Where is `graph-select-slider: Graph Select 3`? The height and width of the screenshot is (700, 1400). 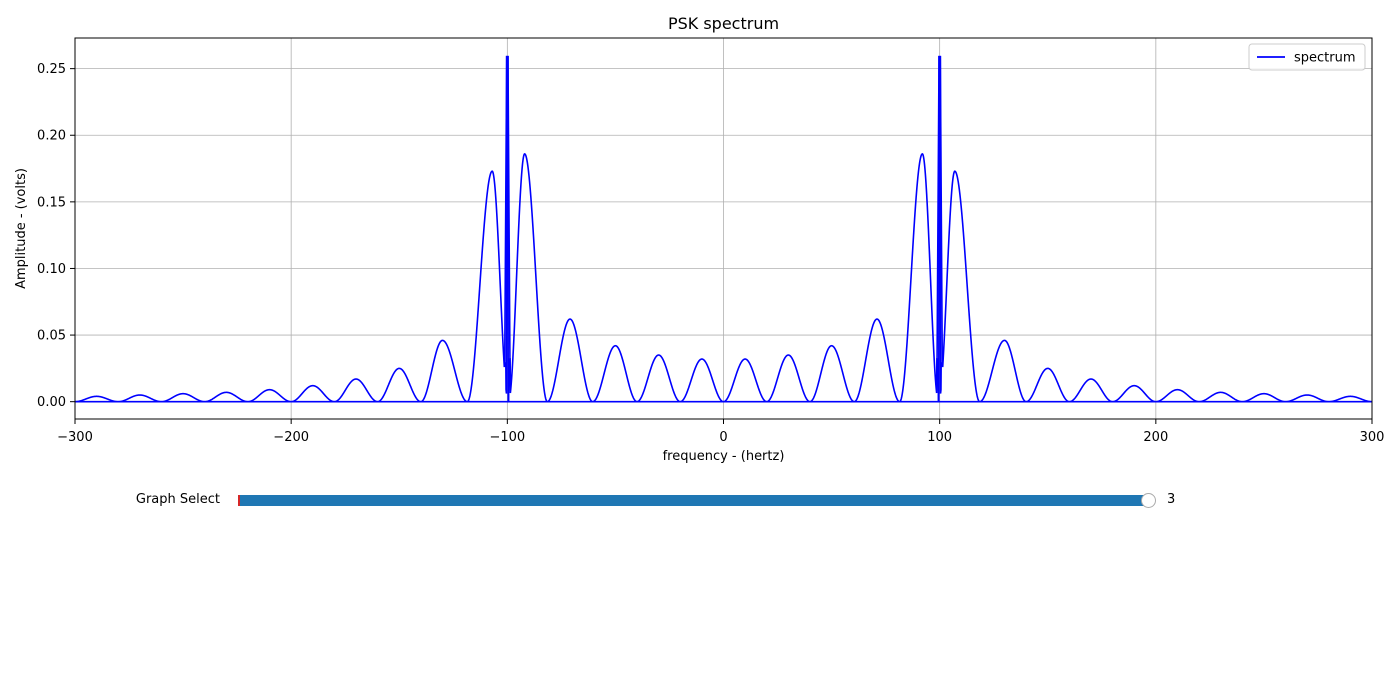 graph-select-slider: Graph Select 3 is located at coordinates (700, 500).